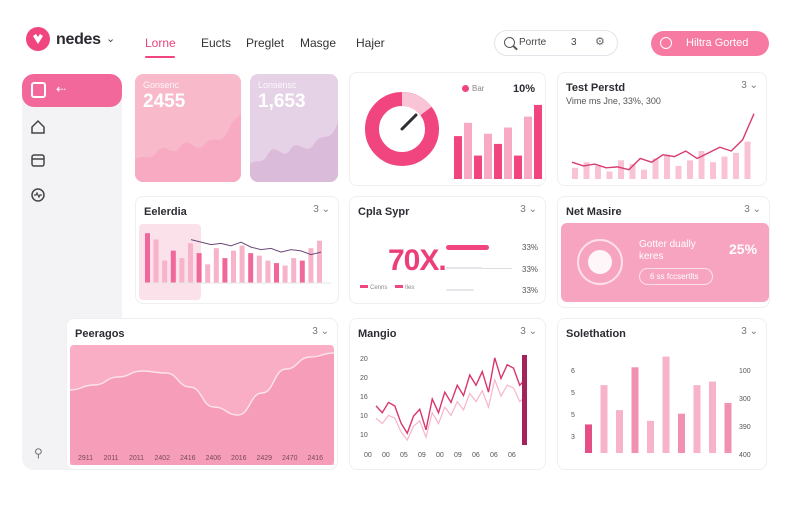 The image size is (800, 512). I want to click on x-tick-label: 2011, so click(111, 458).